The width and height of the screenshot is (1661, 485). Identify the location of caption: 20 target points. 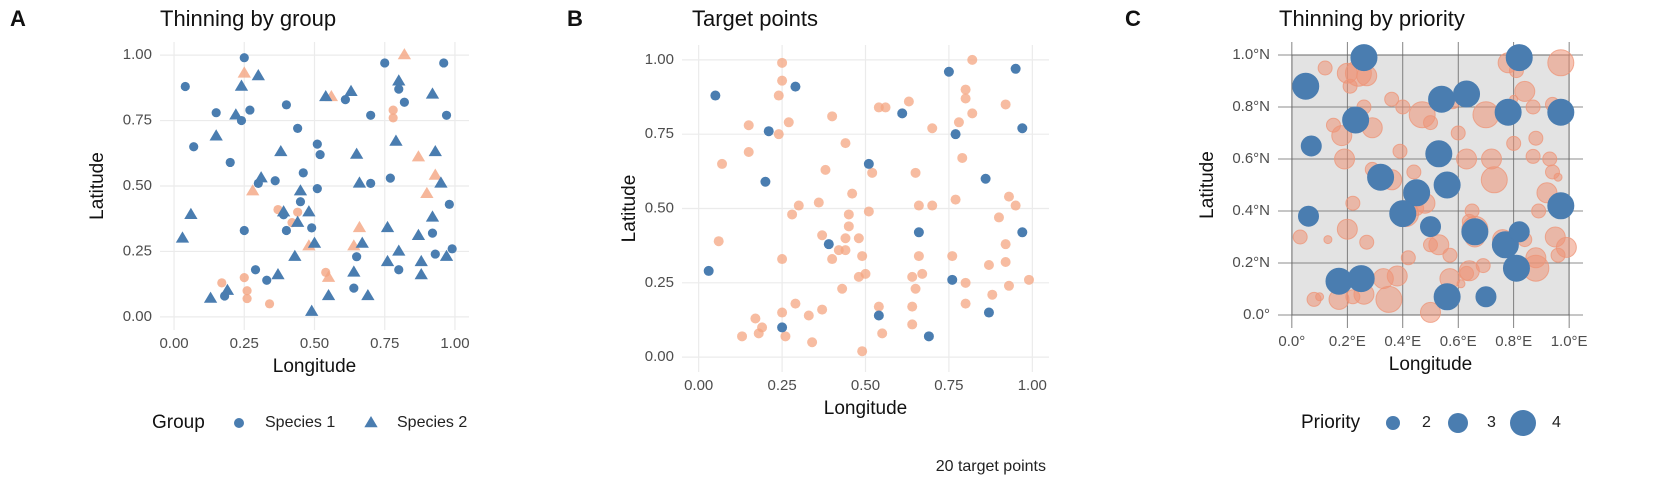
(991, 466).